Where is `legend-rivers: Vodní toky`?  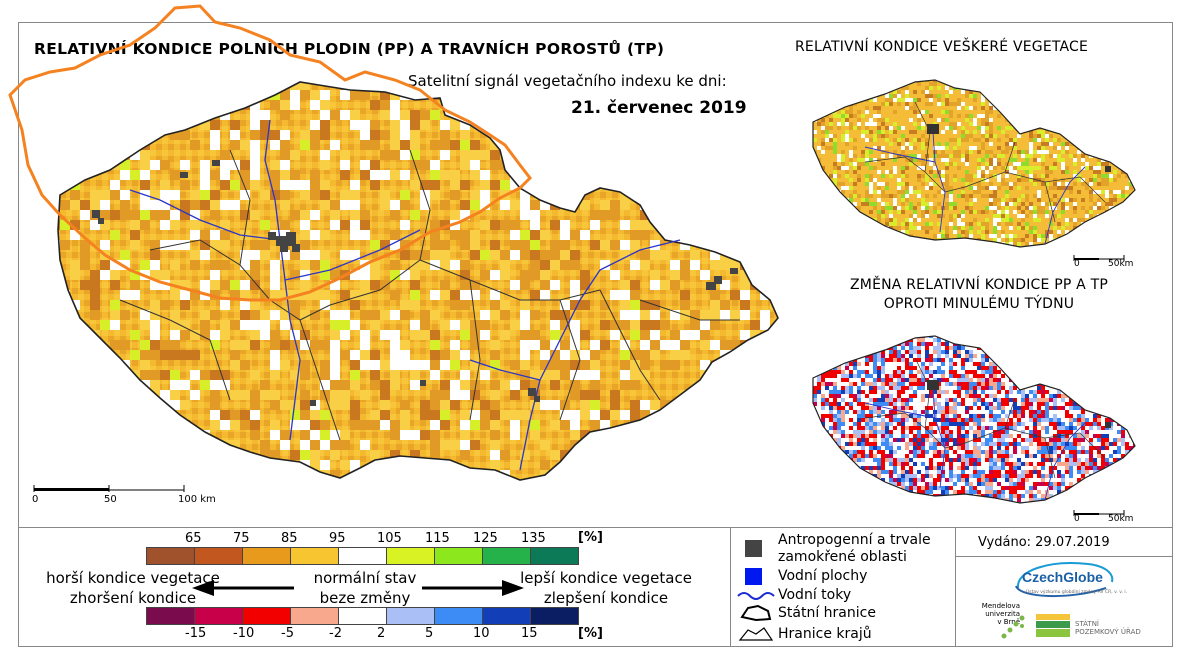 legend-rivers: Vodní toky is located at coordinates (815, 595).